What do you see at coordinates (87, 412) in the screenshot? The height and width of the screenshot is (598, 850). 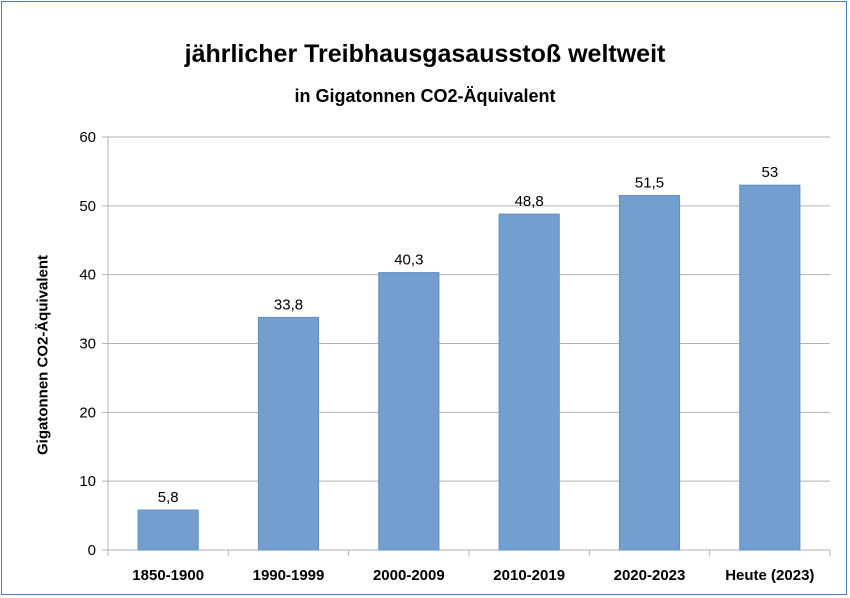 I see `y-tick-label: 20` at bounding box center [87, 412].